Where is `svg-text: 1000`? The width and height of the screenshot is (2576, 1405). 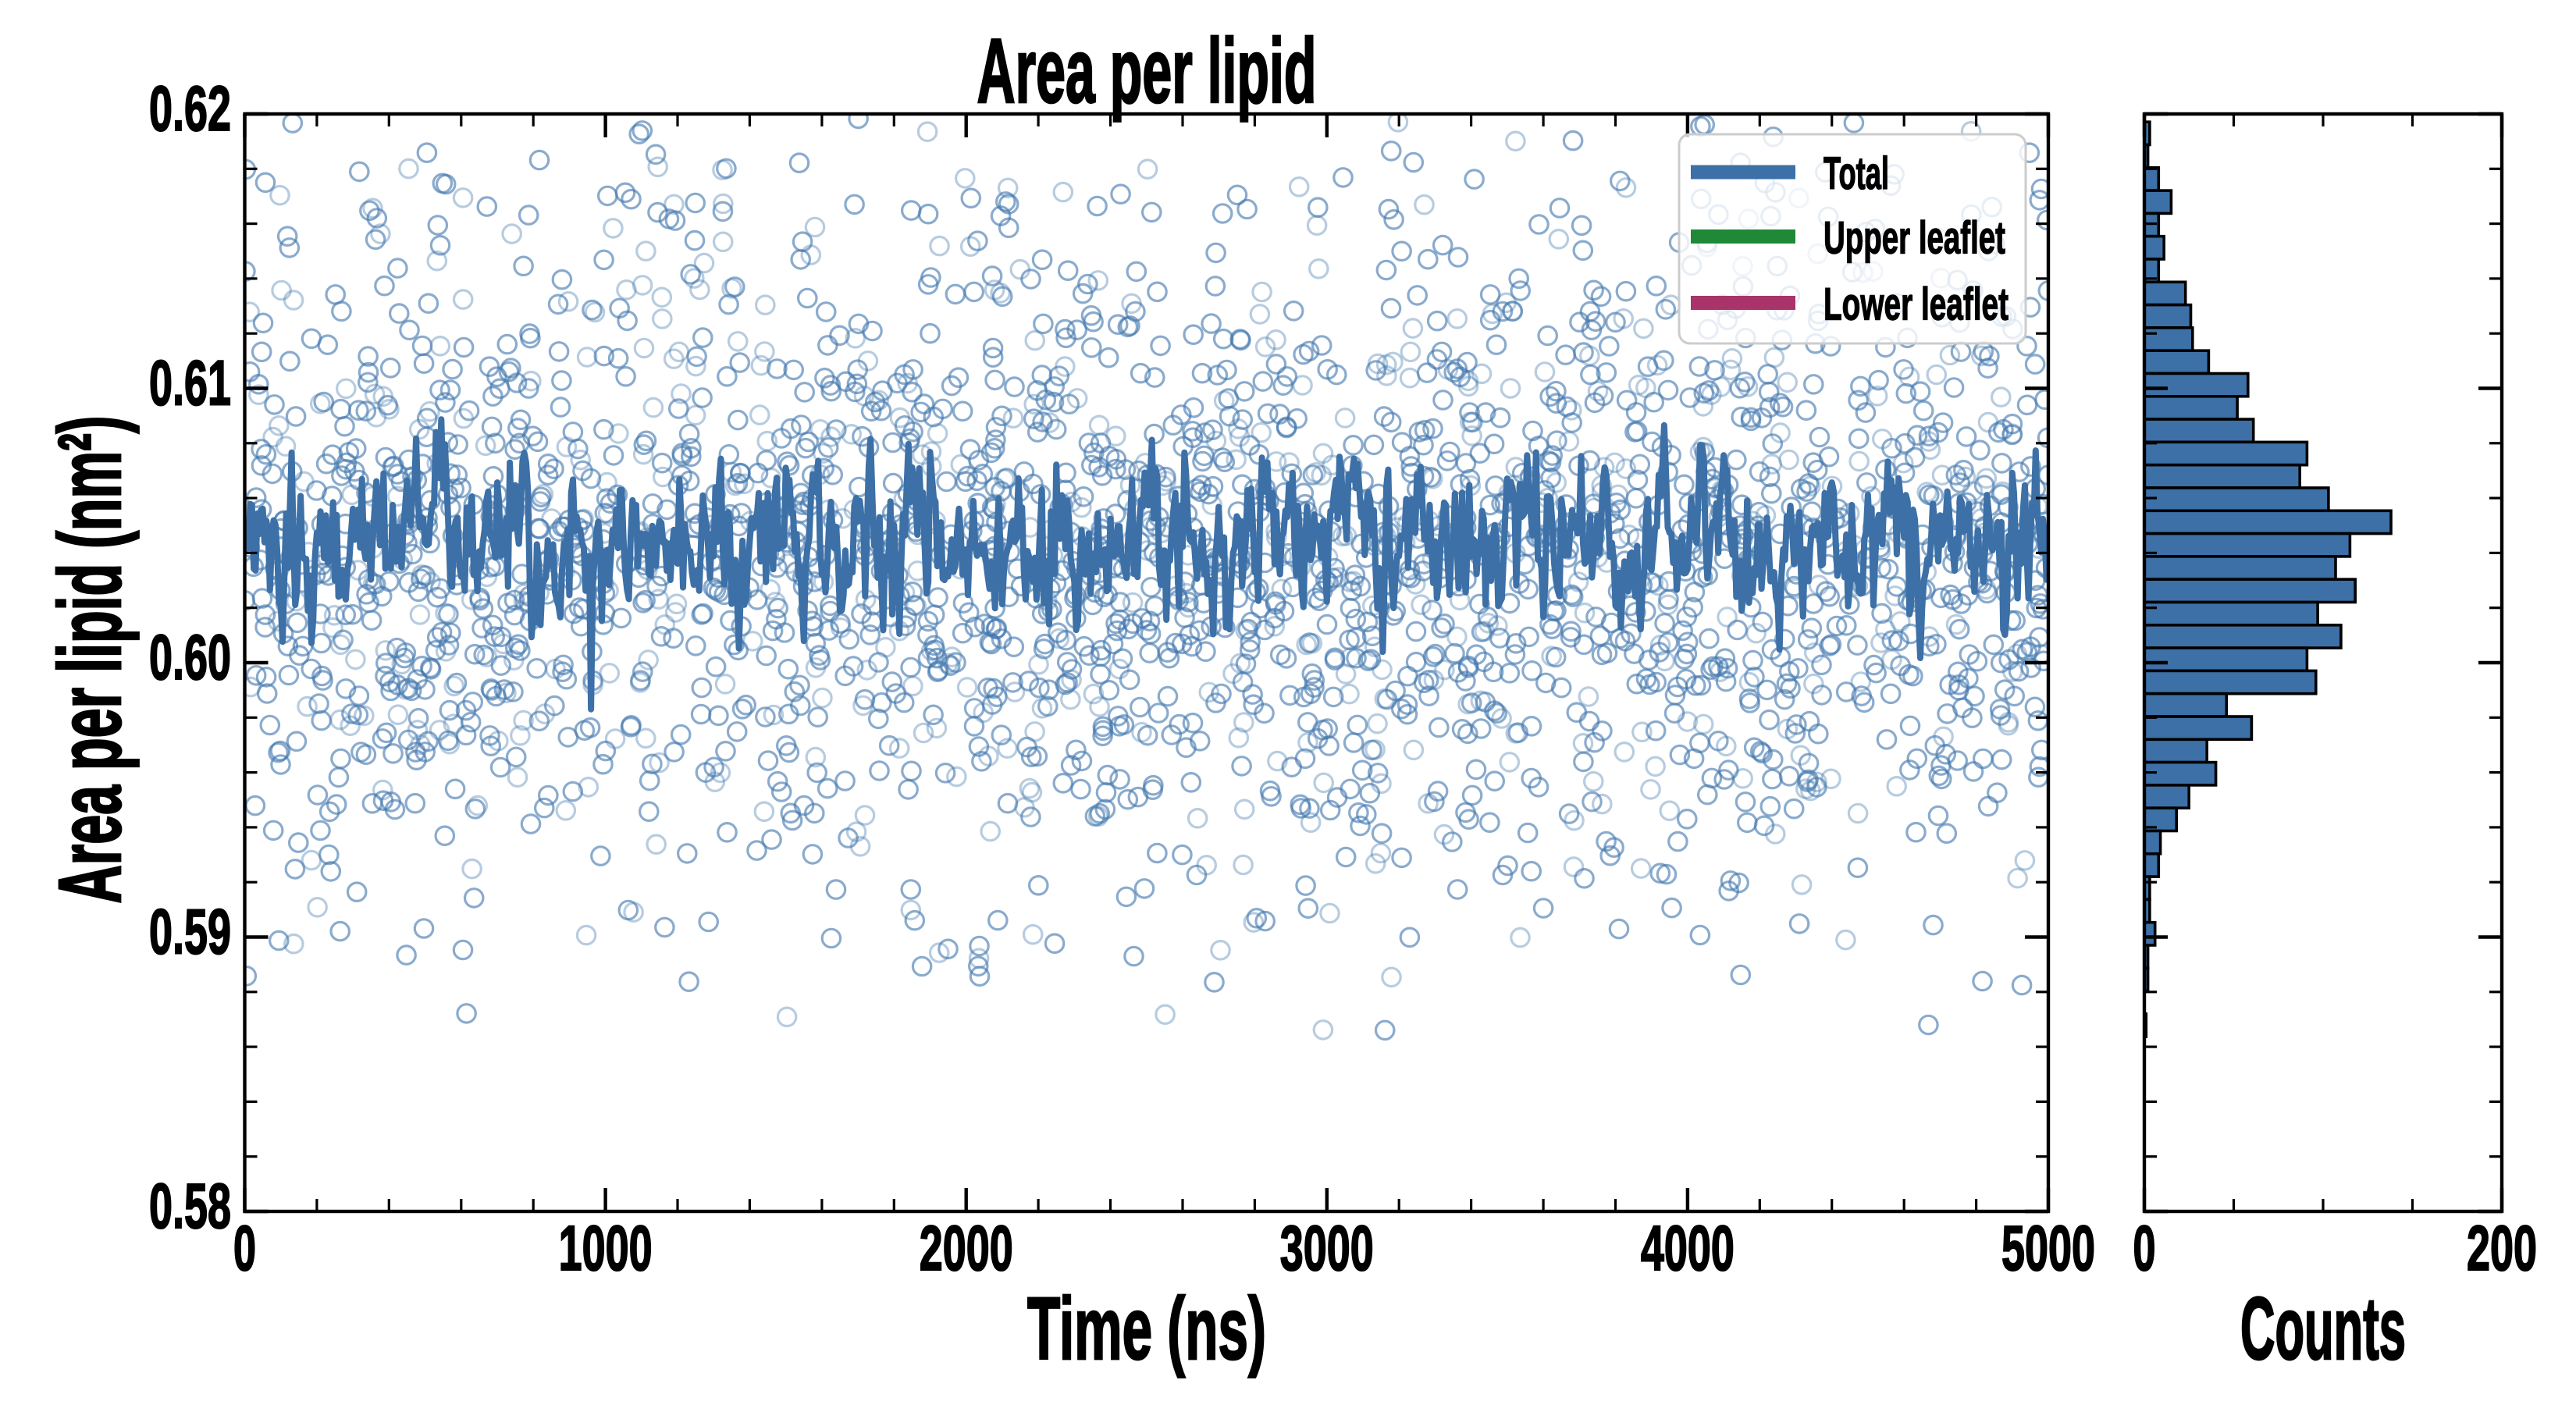 svg-text: 1000 is located at coordinates (606, 1248).